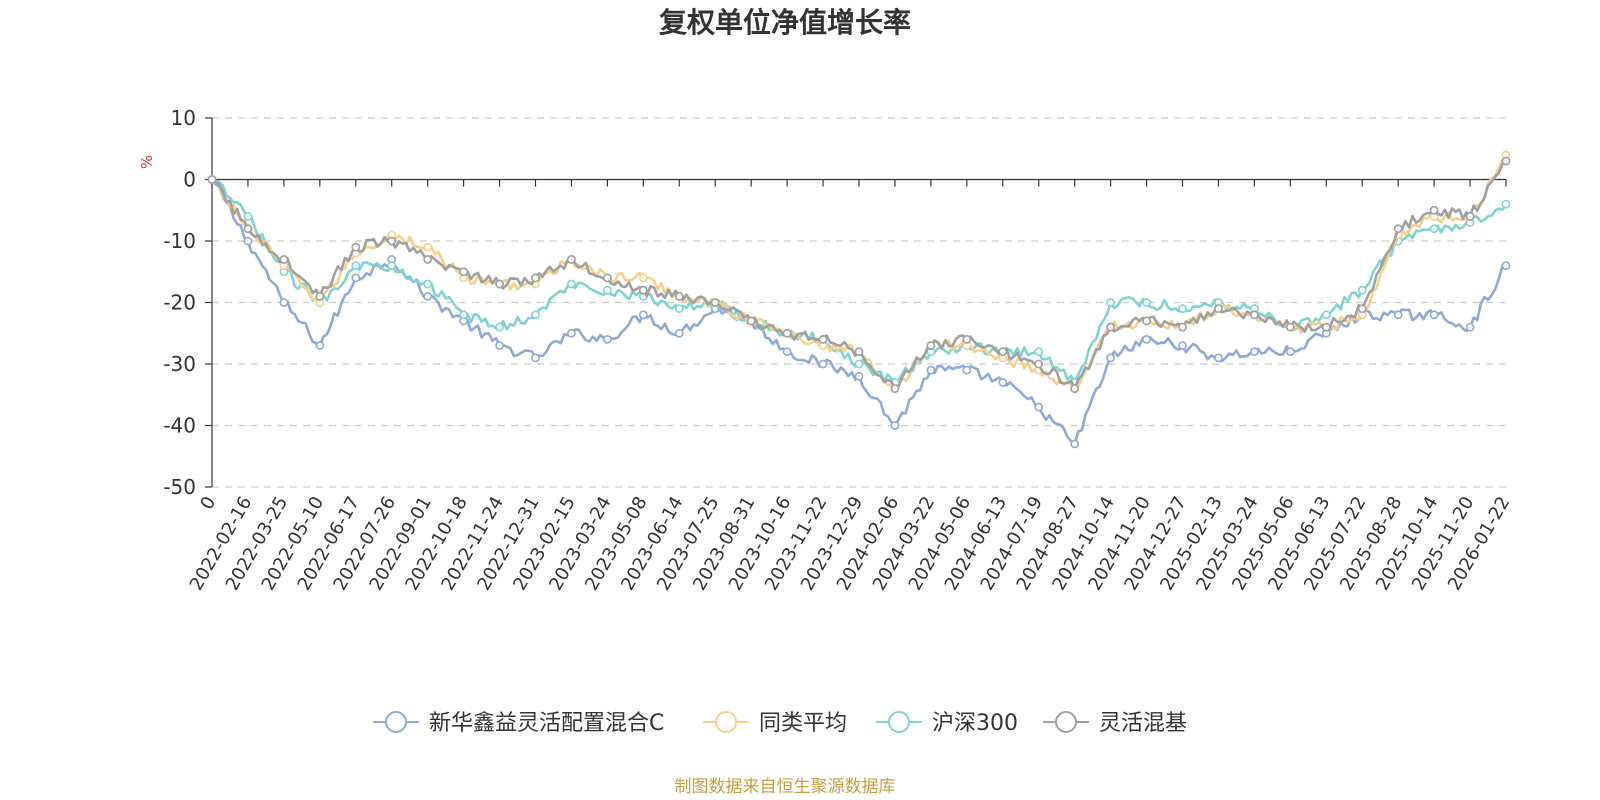  I want to click on legend-label: 灵活混基, so click(1143, 723).